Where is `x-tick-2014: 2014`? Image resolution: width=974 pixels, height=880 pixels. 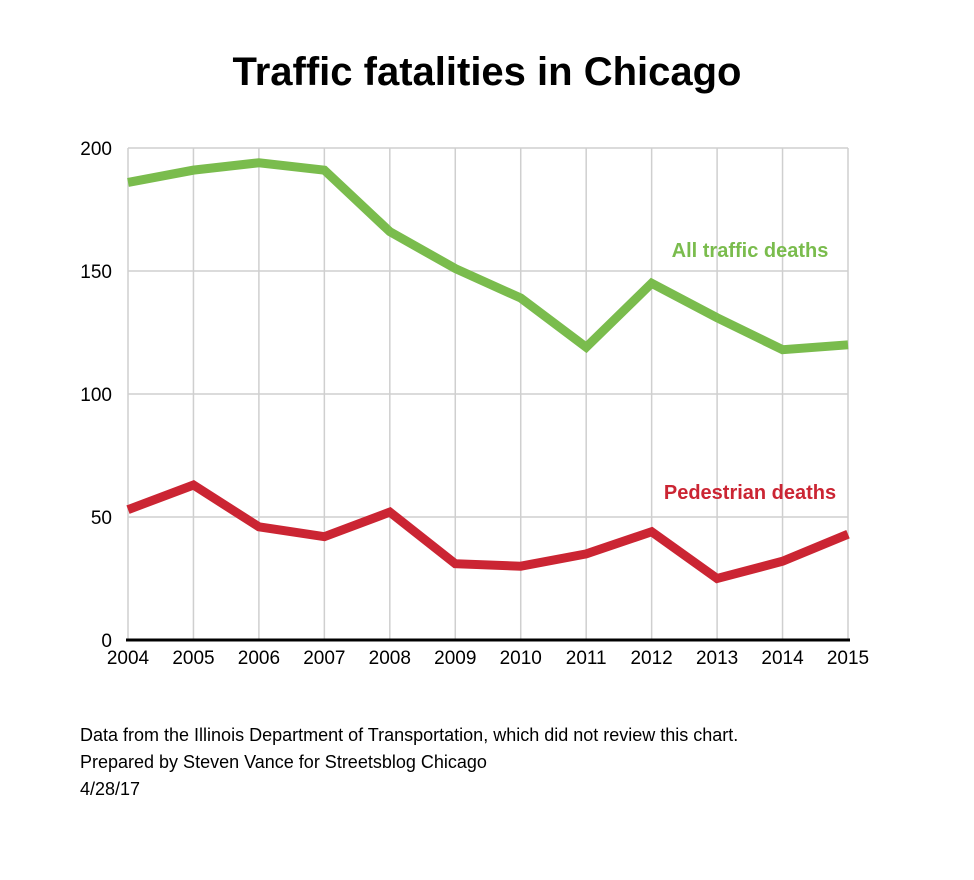
x-tick-2014: 2014 is located at coordinates (782, 658).